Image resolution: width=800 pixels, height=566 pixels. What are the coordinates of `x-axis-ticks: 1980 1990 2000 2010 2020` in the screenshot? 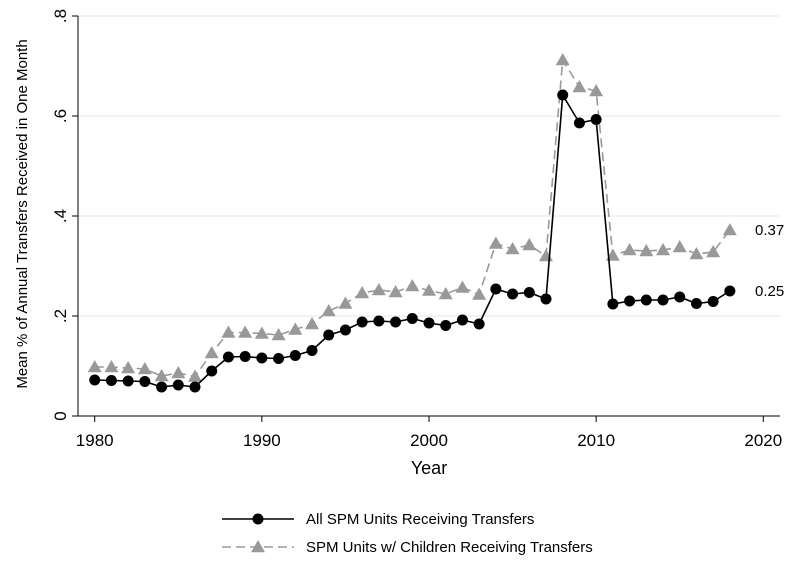 It's located at (429, 433).